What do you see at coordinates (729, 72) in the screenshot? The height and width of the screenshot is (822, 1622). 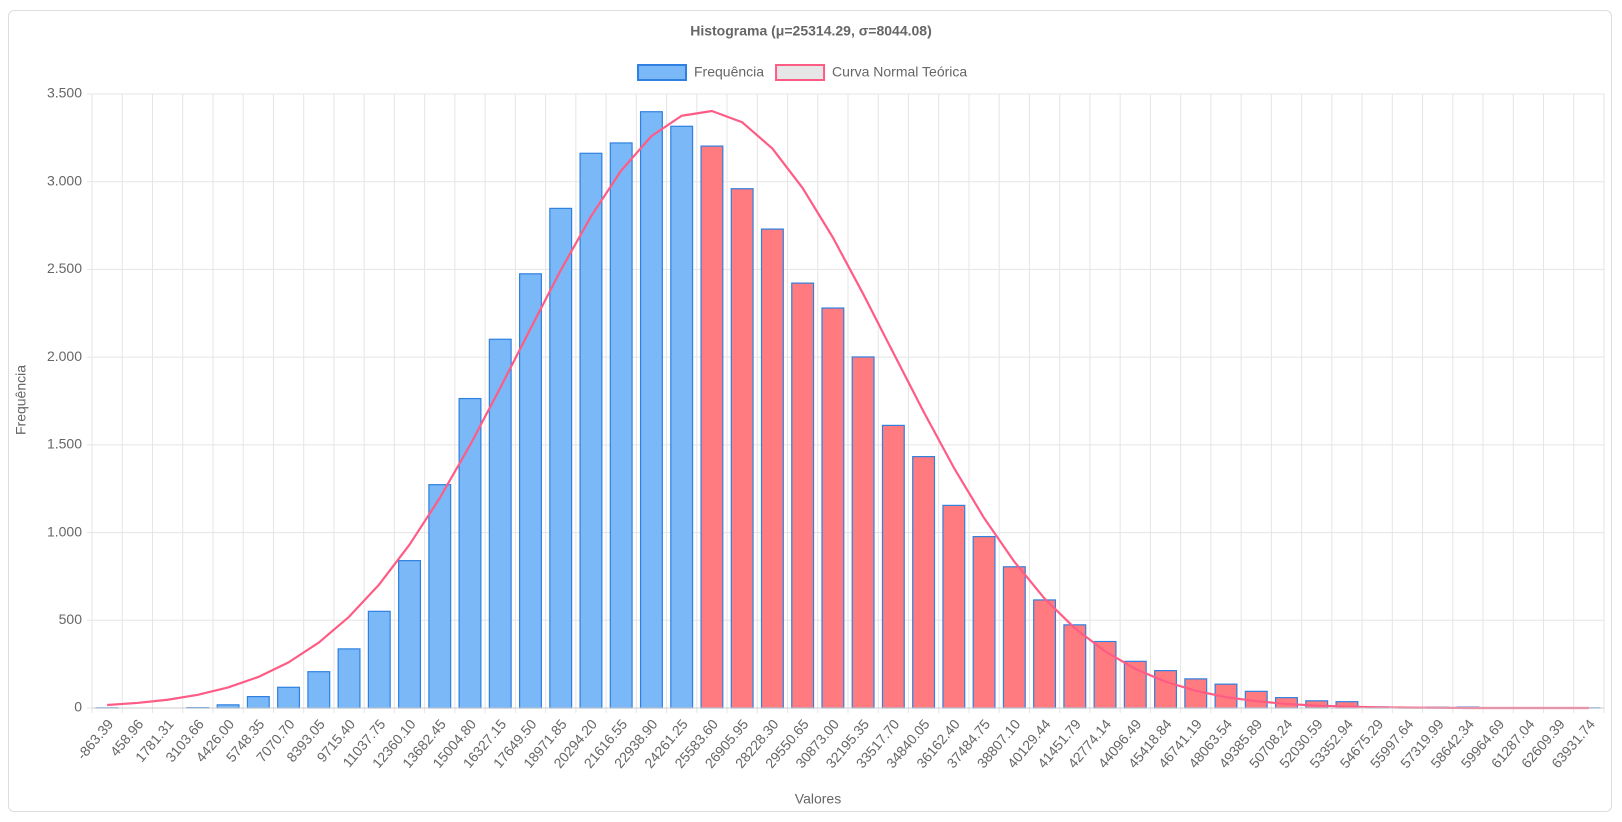 I see `legend-label: Frequência` at bounding box center [729, 72].